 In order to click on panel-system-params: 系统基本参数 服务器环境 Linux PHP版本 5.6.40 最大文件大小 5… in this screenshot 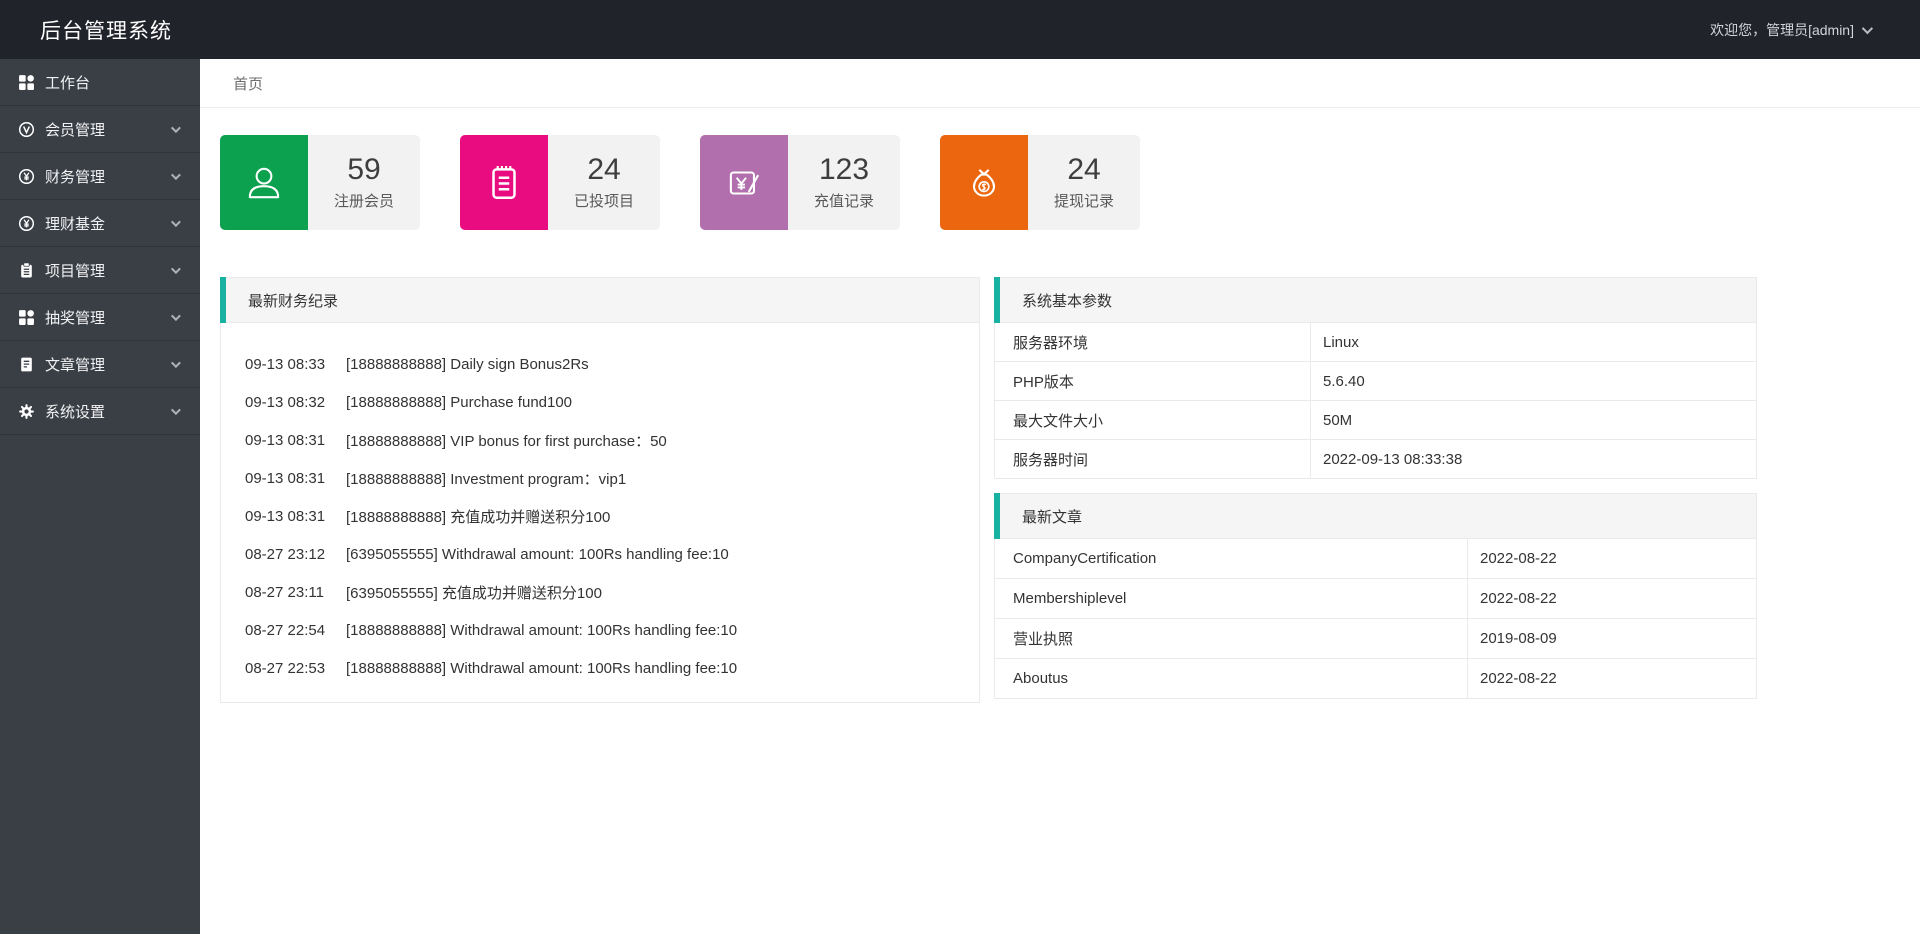, I will do `click(1375, 378)`.